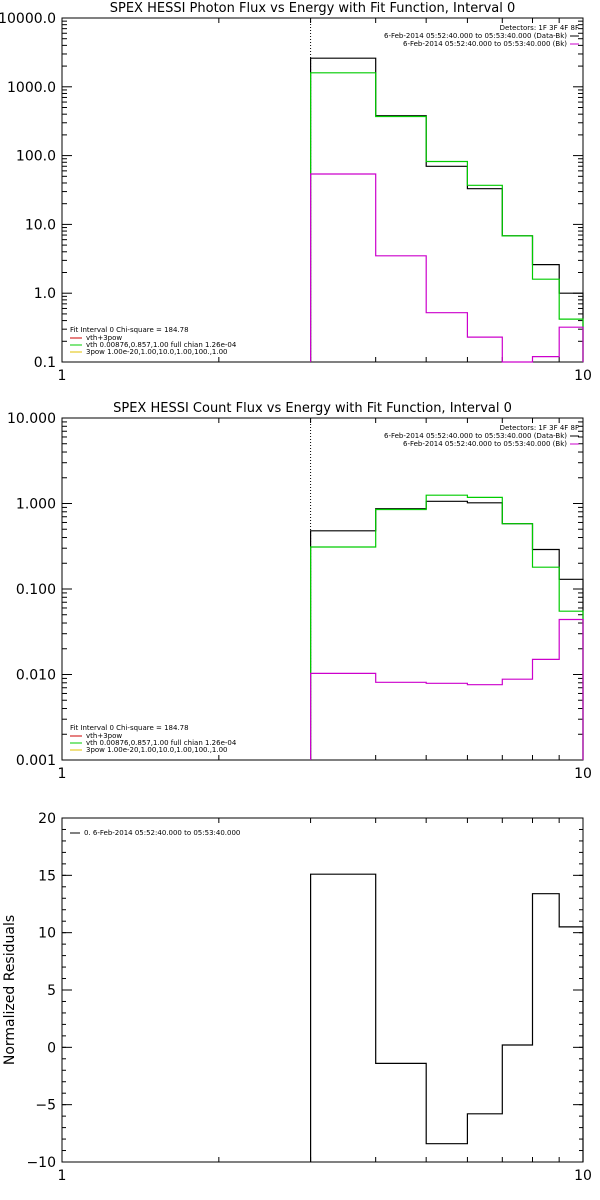 The width and height of the screenshot is (600, 1200). Describe the element at coordinates (36, 505) in the screenshot. I see `y-tick-label: 1.000` at that location.